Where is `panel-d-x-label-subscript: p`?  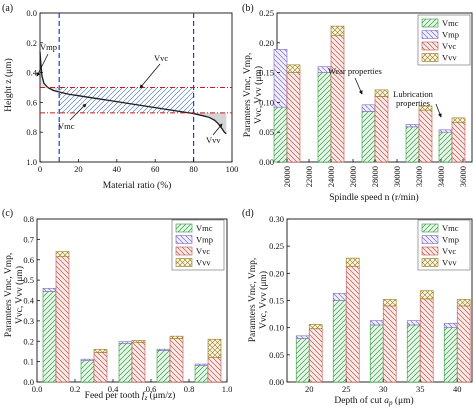 panel-d-x-label-subscript: p is located at coordinates (390, 403).